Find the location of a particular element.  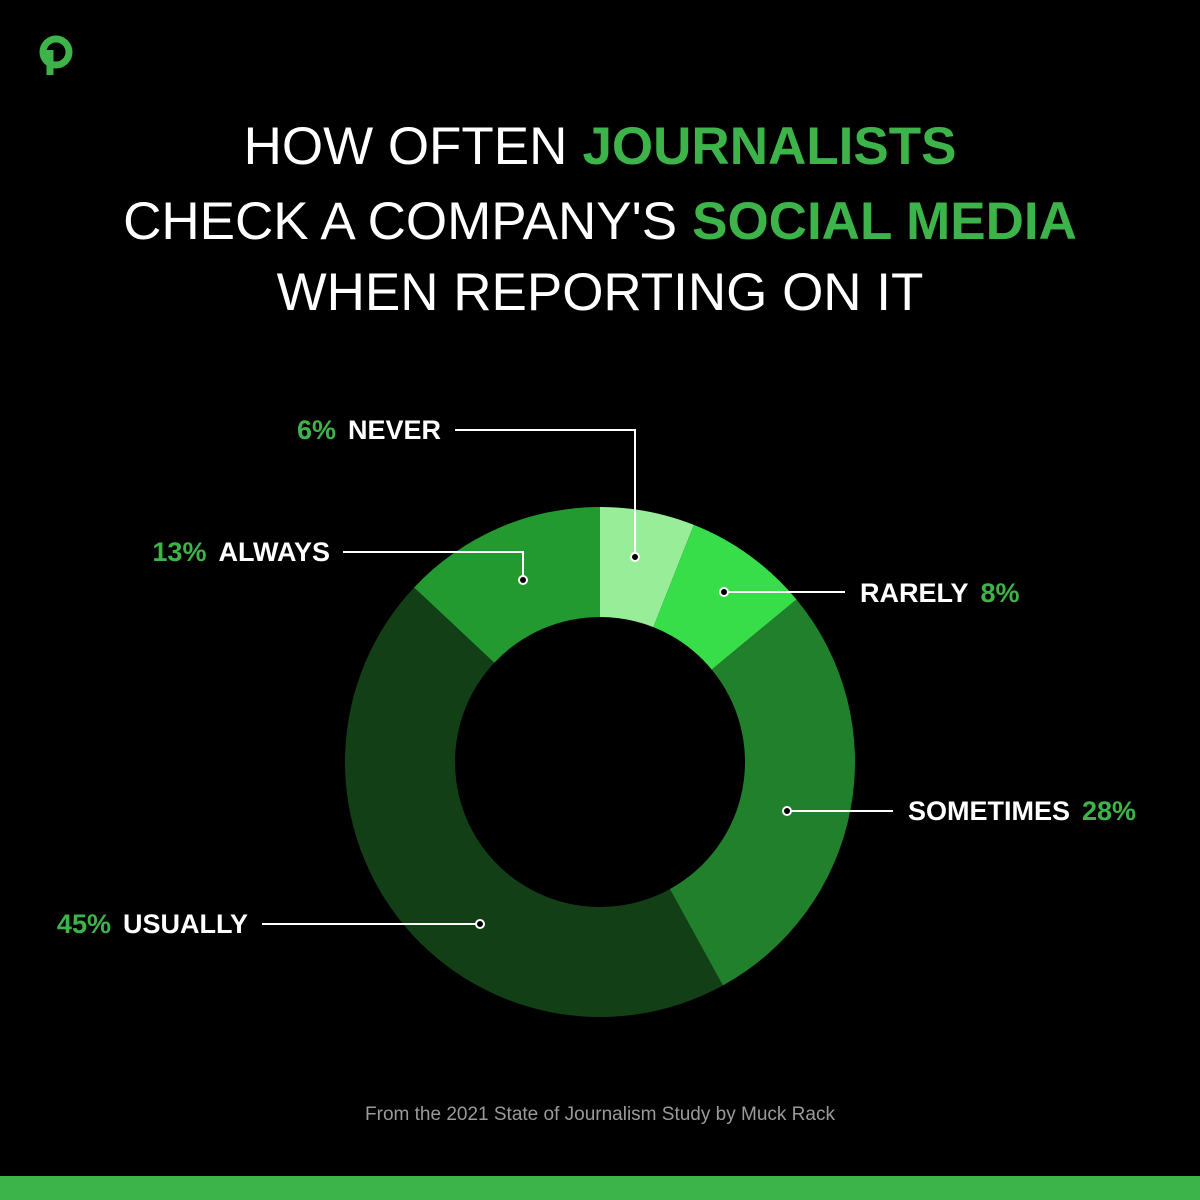

slice-label: 6% NEVER is located at coordinates (369, 430).